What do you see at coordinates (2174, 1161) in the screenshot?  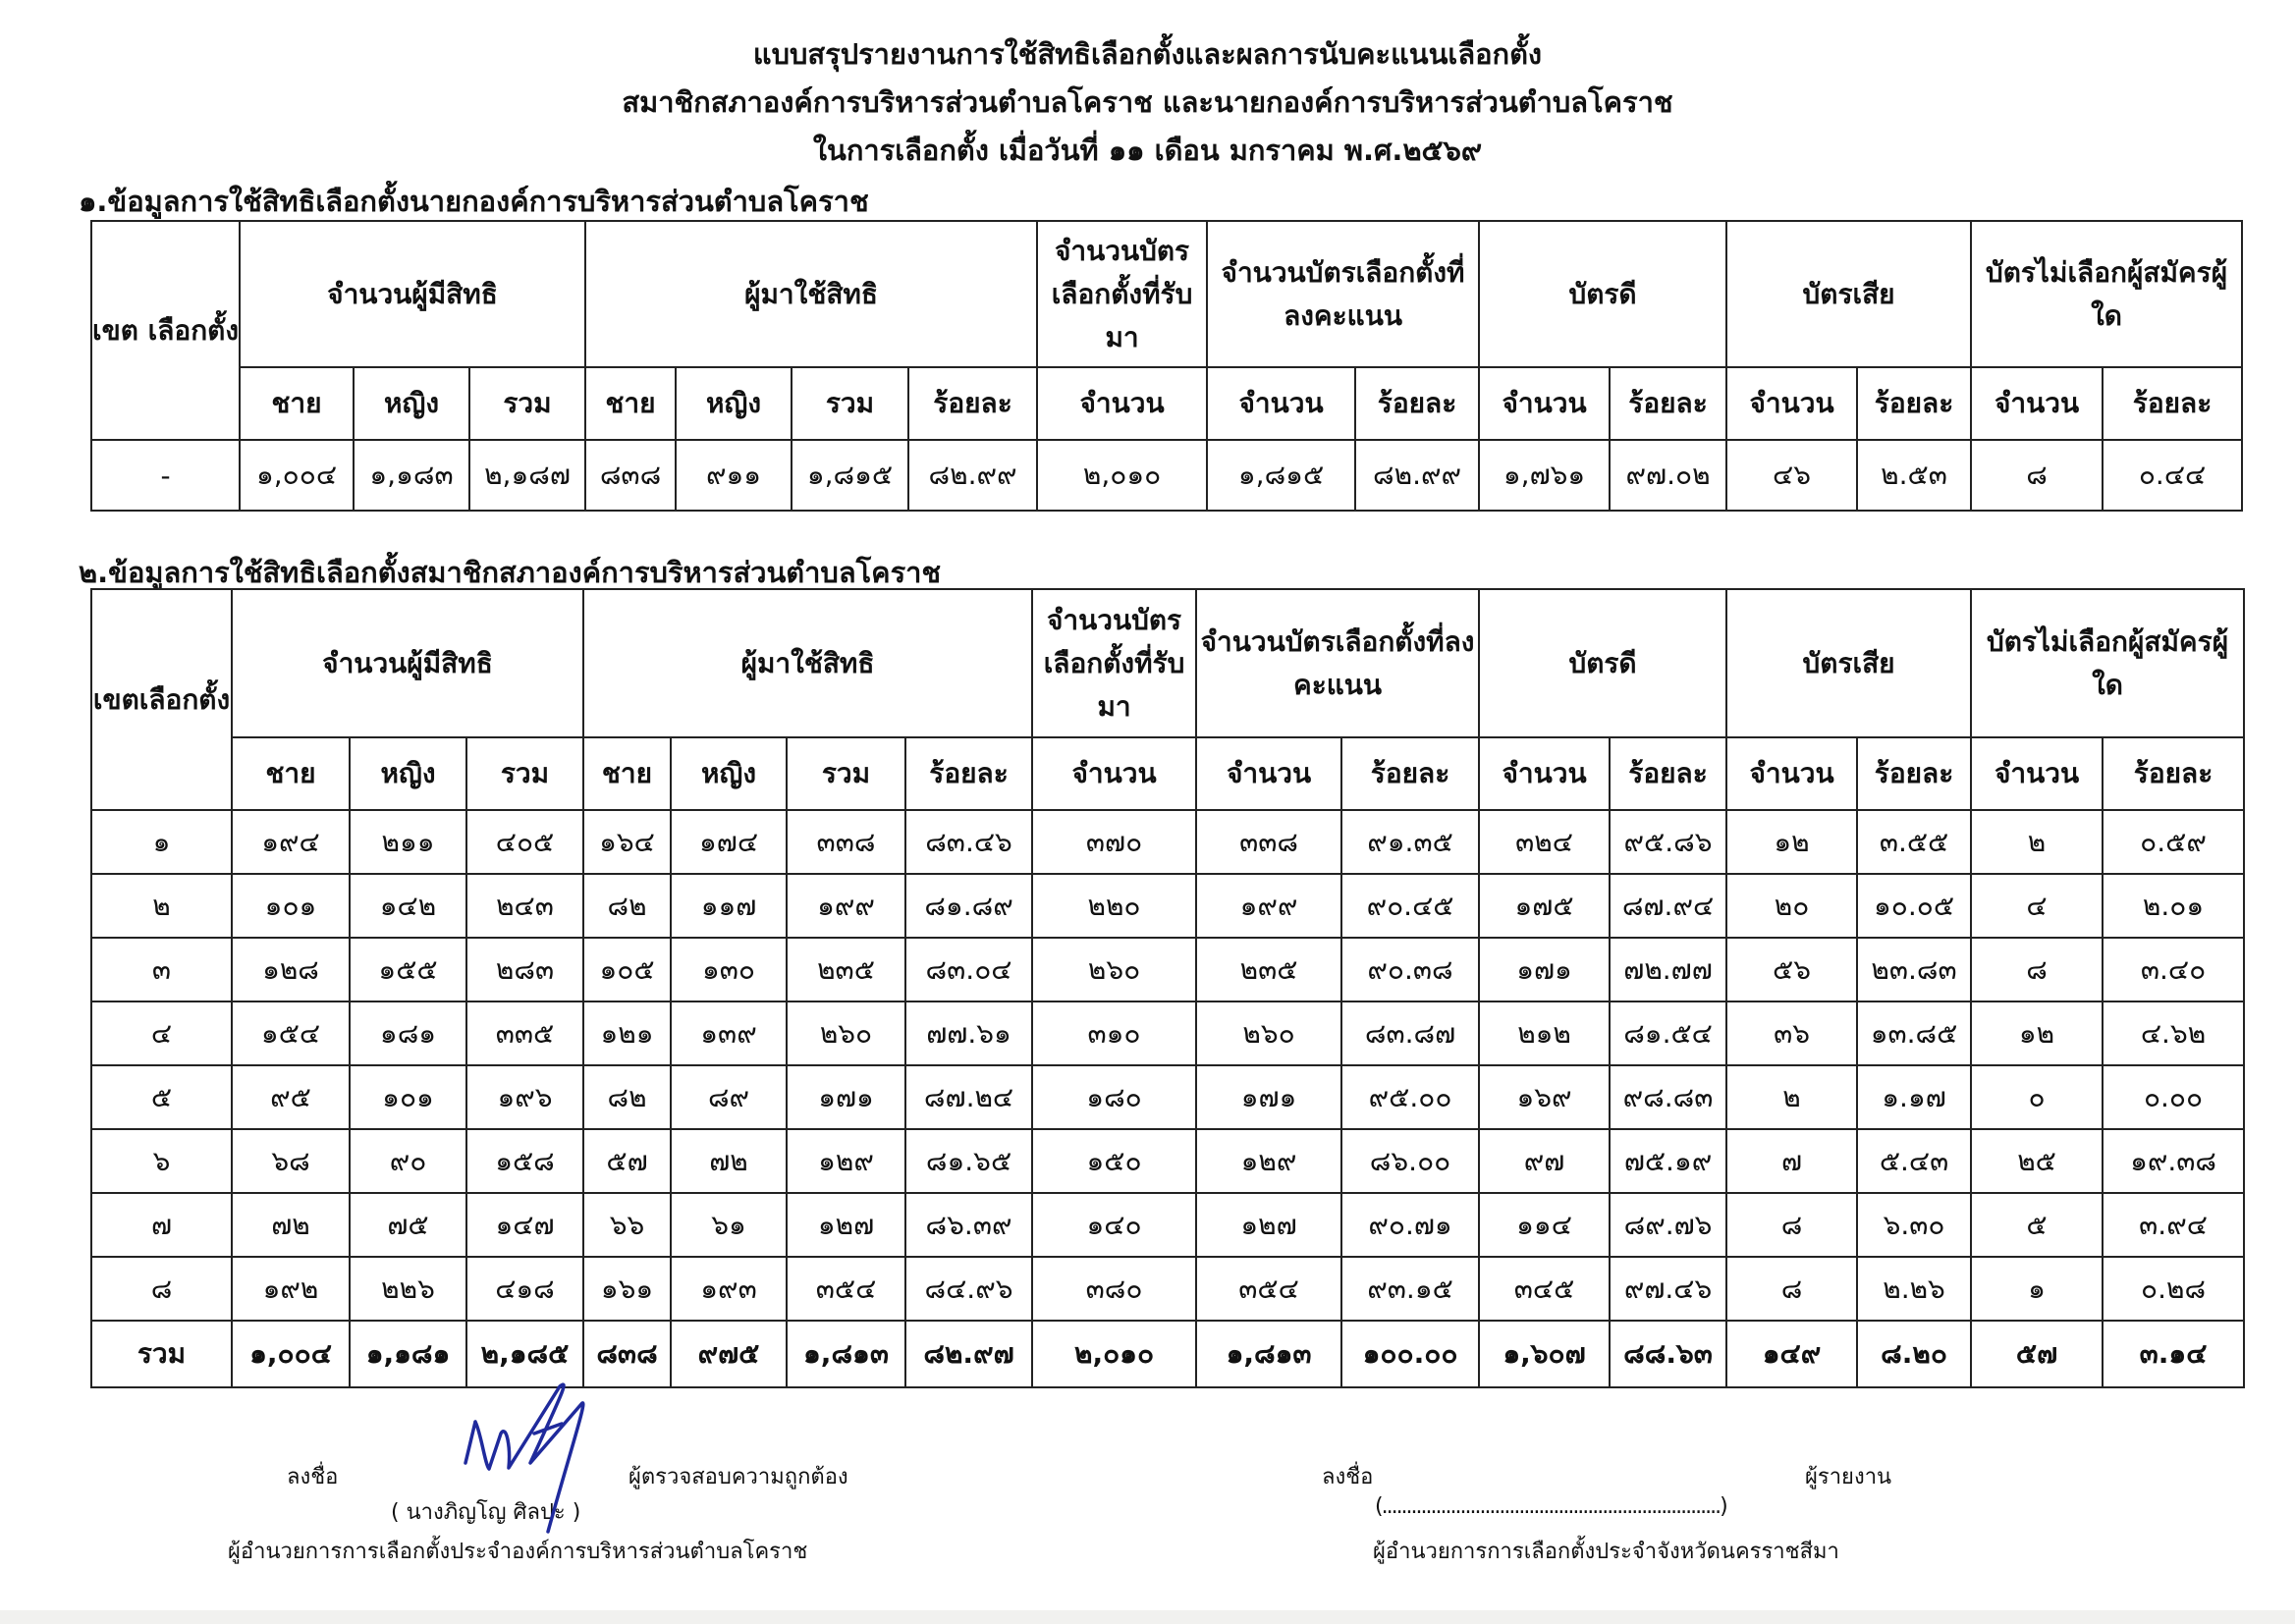 I see `table-cell: ๑๙.๓๘` at bounding box center [2174, 1161].